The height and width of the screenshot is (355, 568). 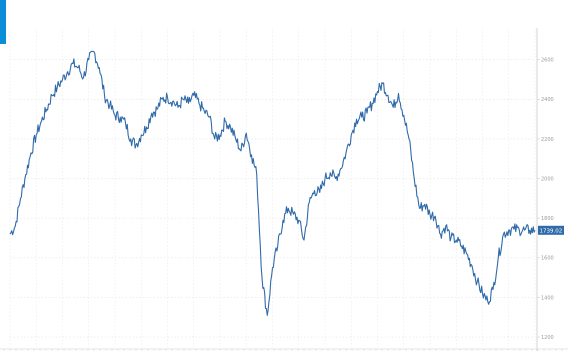 What do you see at coordinates (284, 349) in the screenshot?
I see `x-axis` at bounding box center [284, 349].